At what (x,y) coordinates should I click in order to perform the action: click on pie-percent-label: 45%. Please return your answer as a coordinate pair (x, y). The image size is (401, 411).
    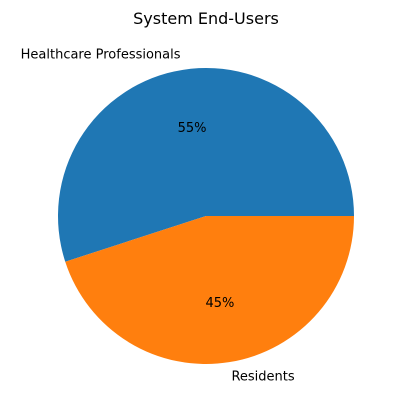
    Looking at the image, I should click on (219, 303).